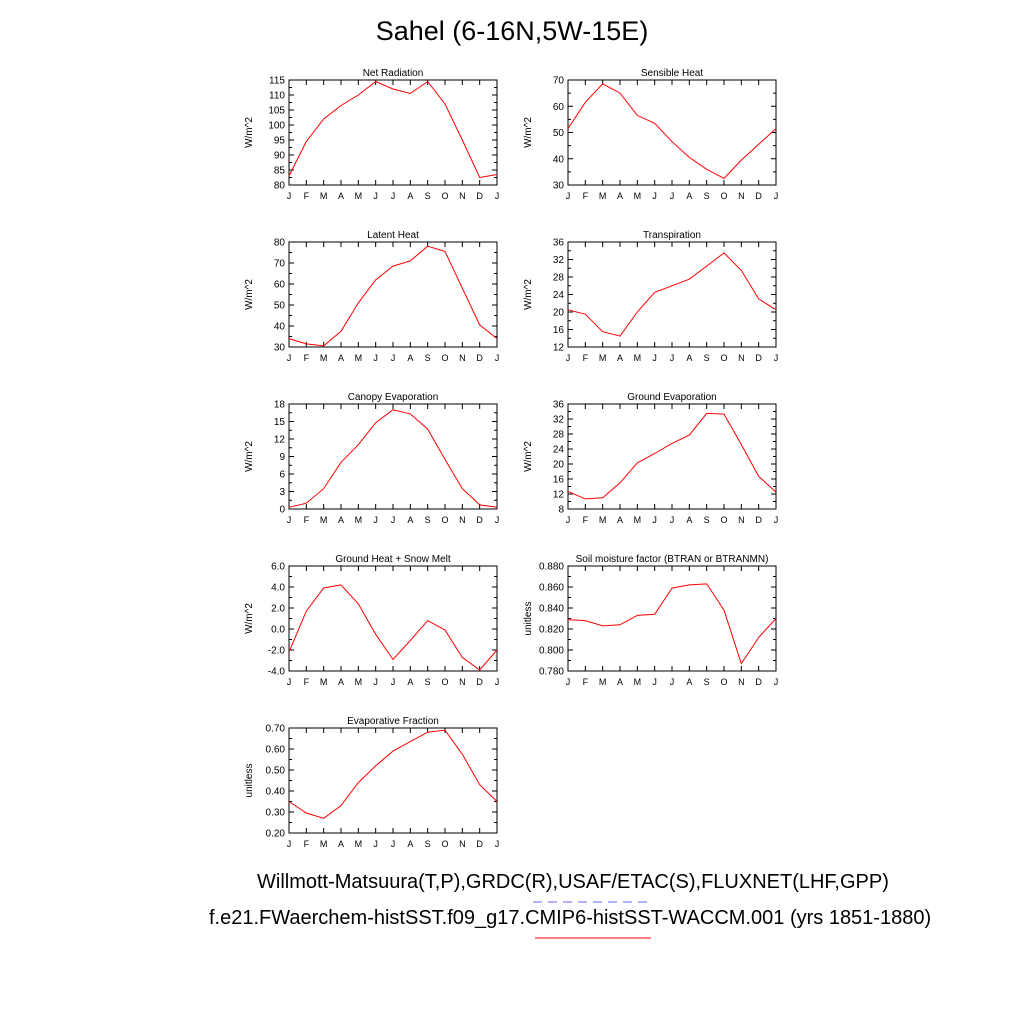  I want to click on y-tick-label: 18, so click(280, 405).